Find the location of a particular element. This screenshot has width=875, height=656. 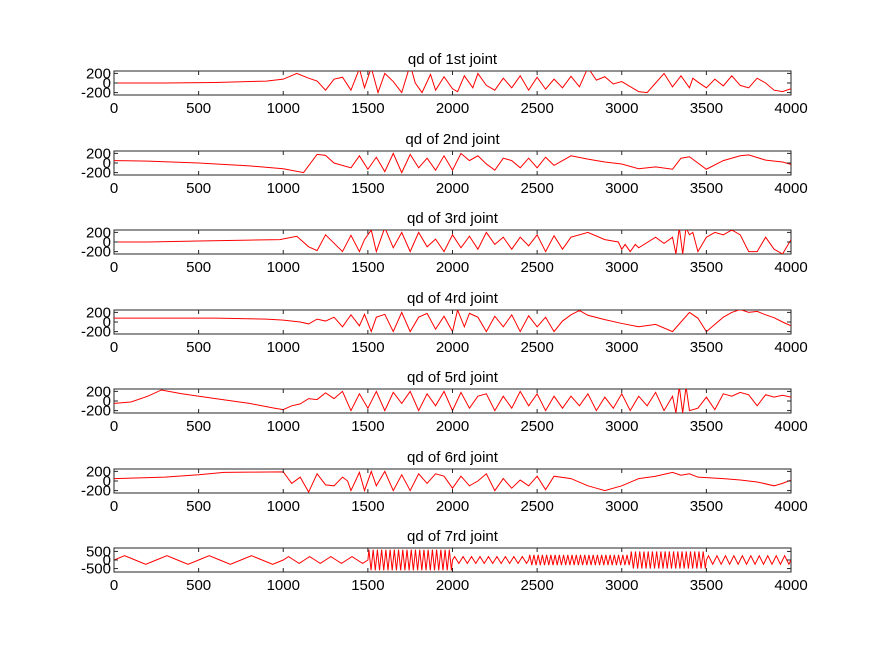

subplot-title: qd of 3rd joint is located at coordinates (453, 218).